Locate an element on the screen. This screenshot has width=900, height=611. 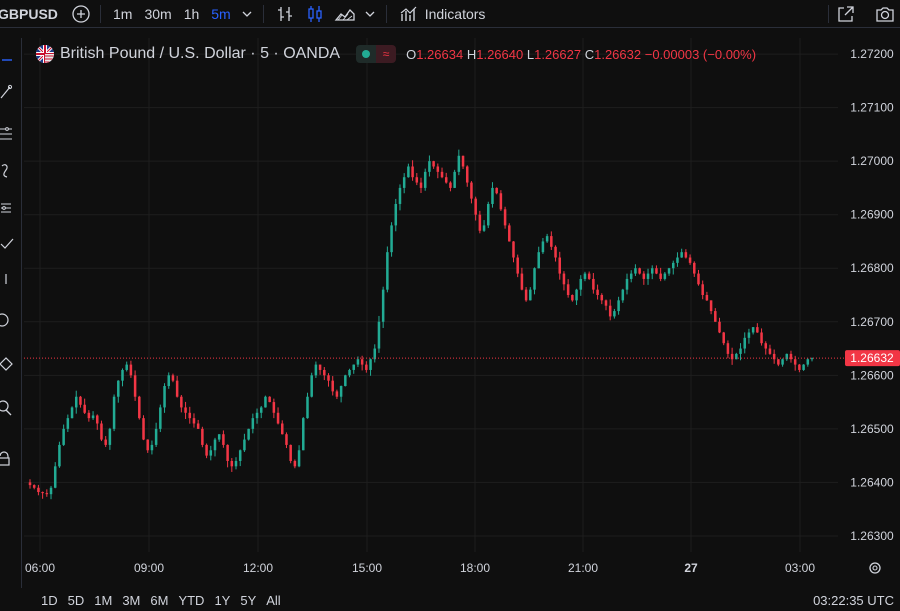
range-5y: 5Y is located at coordinates (248, 600).